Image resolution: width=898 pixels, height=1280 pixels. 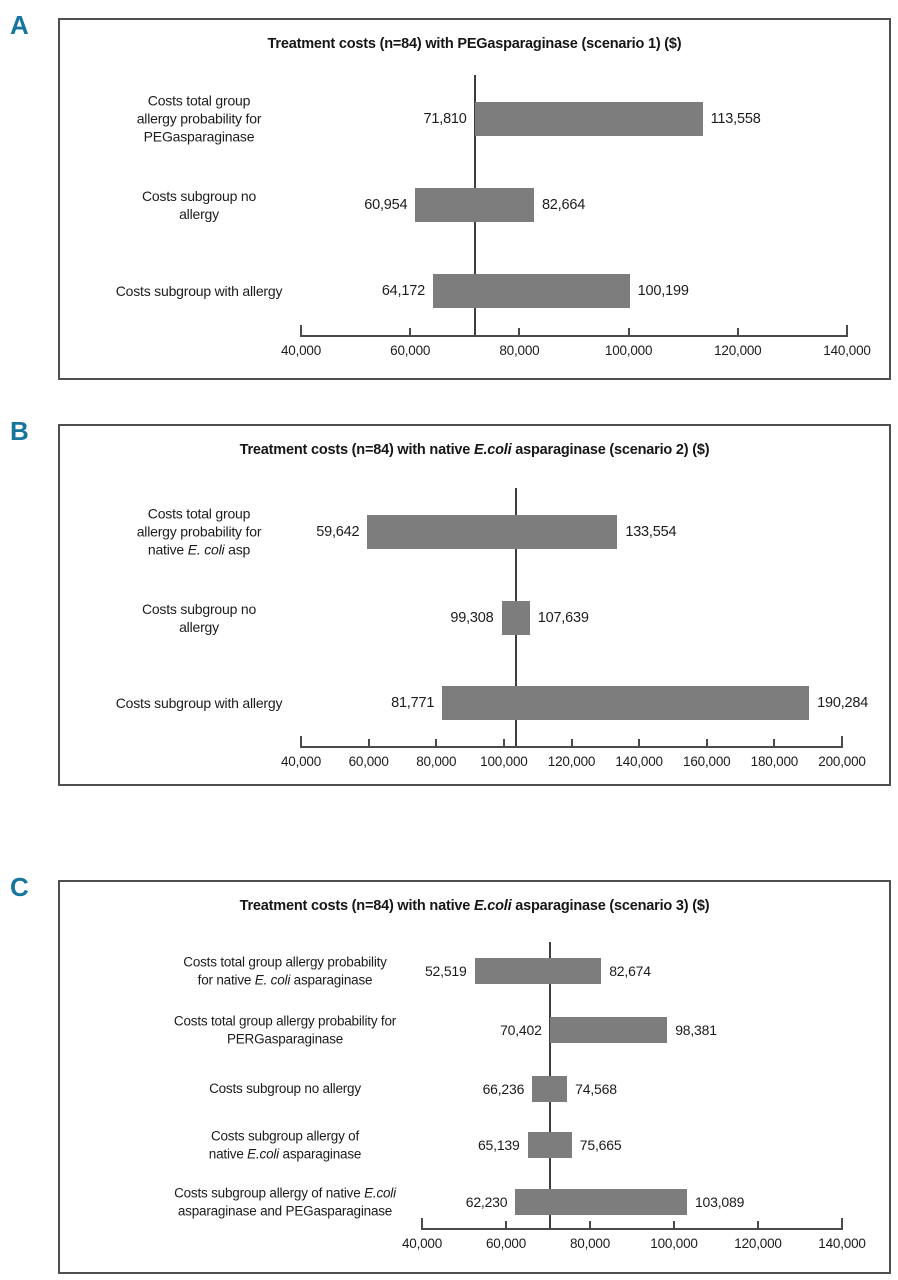 I want to click on text-segment: Treatment costs (n=84) with native, so click(x=356, y=906).